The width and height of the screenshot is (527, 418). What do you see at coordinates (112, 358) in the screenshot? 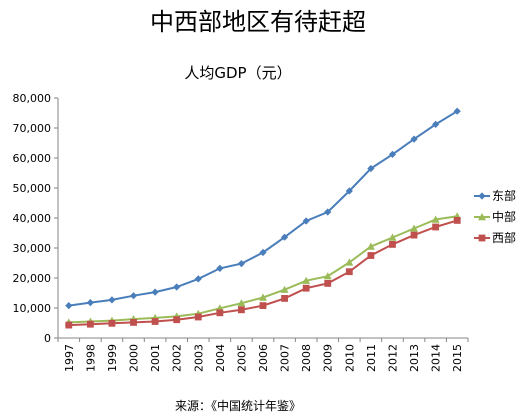
I see `x-tick-label: 1999` at bounding box center [112, 358].